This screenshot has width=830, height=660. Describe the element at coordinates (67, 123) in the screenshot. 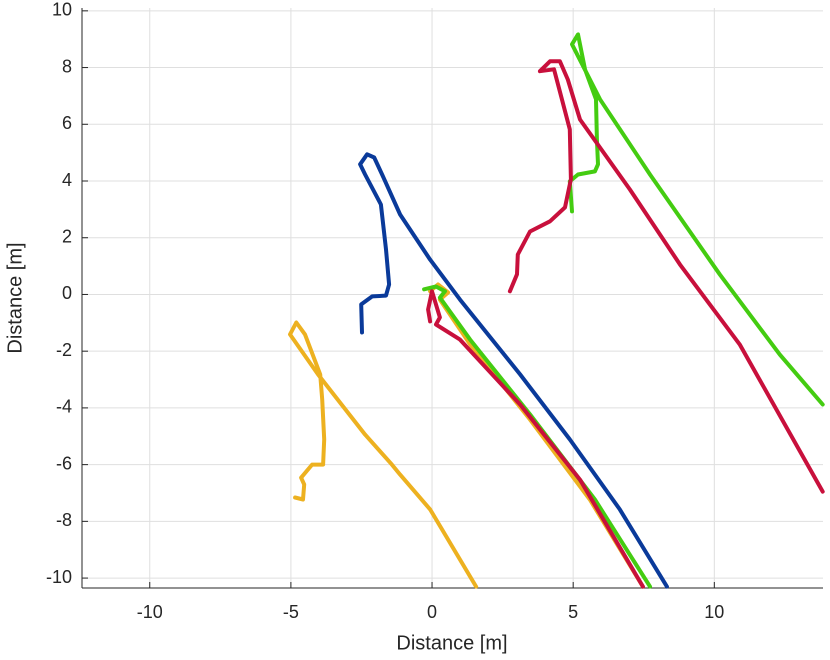

I see `y-tick-label: 6` at that location.